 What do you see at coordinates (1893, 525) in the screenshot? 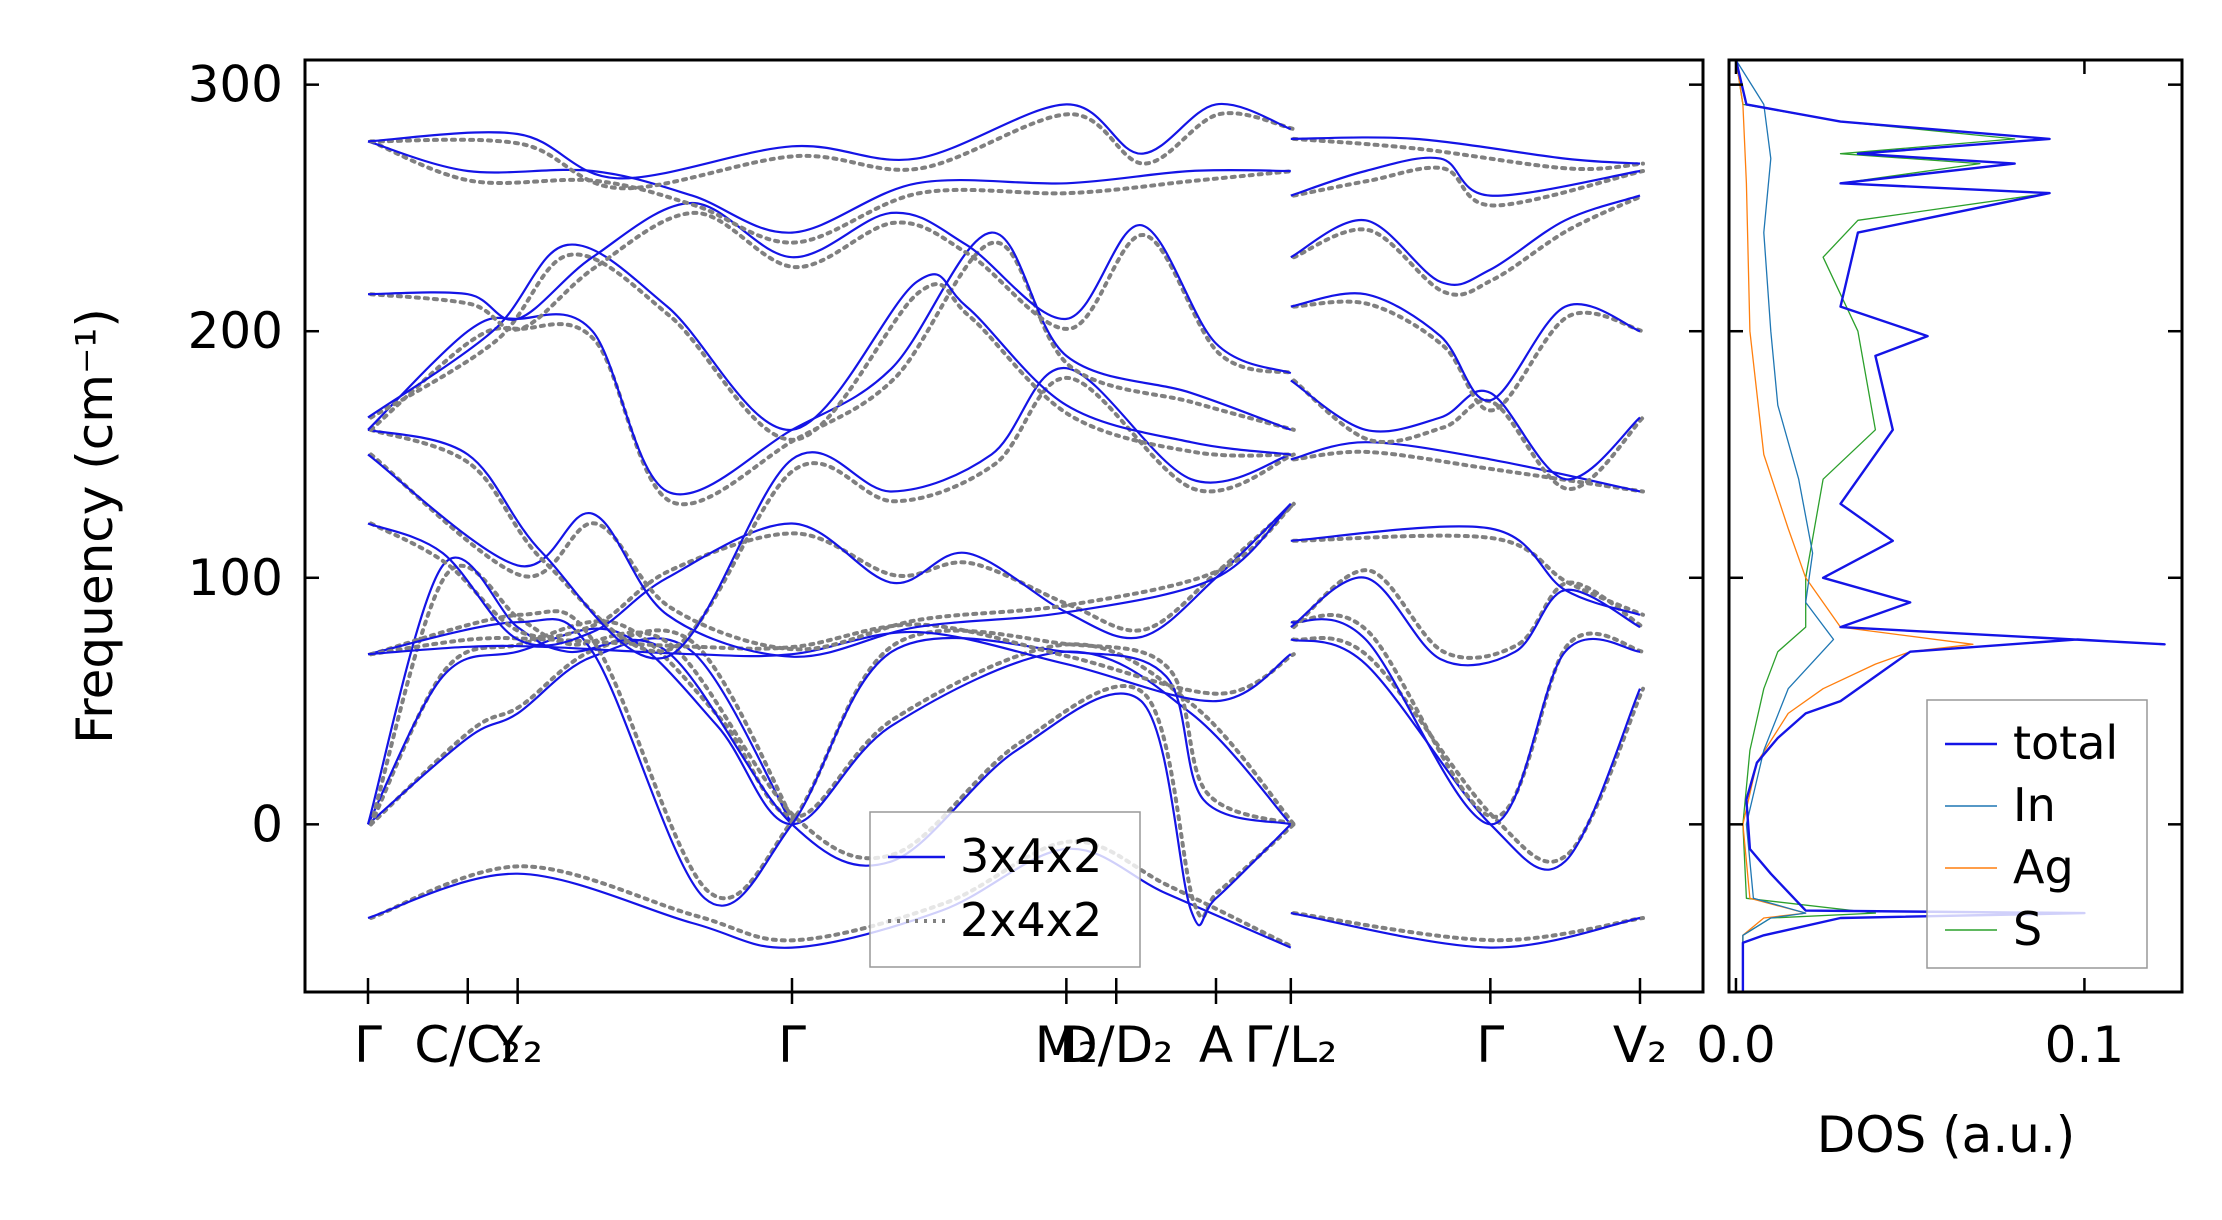
I see `dos-line-s` at bounding box center [1893, 525].